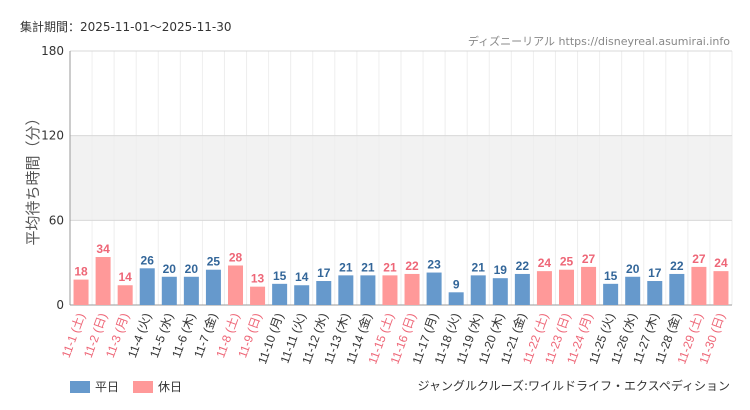 The image size is (750, 410). Describe the element at coordinates (434, 265) in the screenshot. I see `bar-value-label: 23` at that location.